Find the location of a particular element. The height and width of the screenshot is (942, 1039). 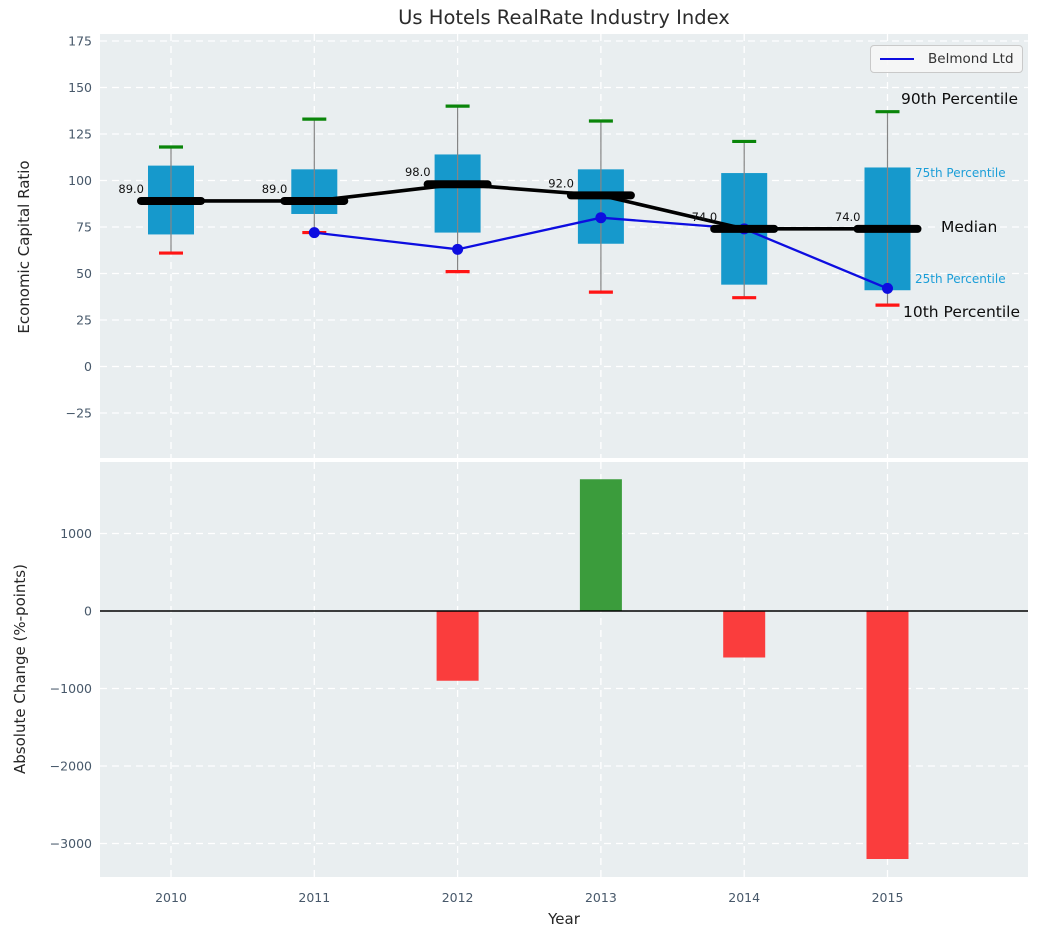

y-tick-label: 100 is located at coordinates (80, 180).